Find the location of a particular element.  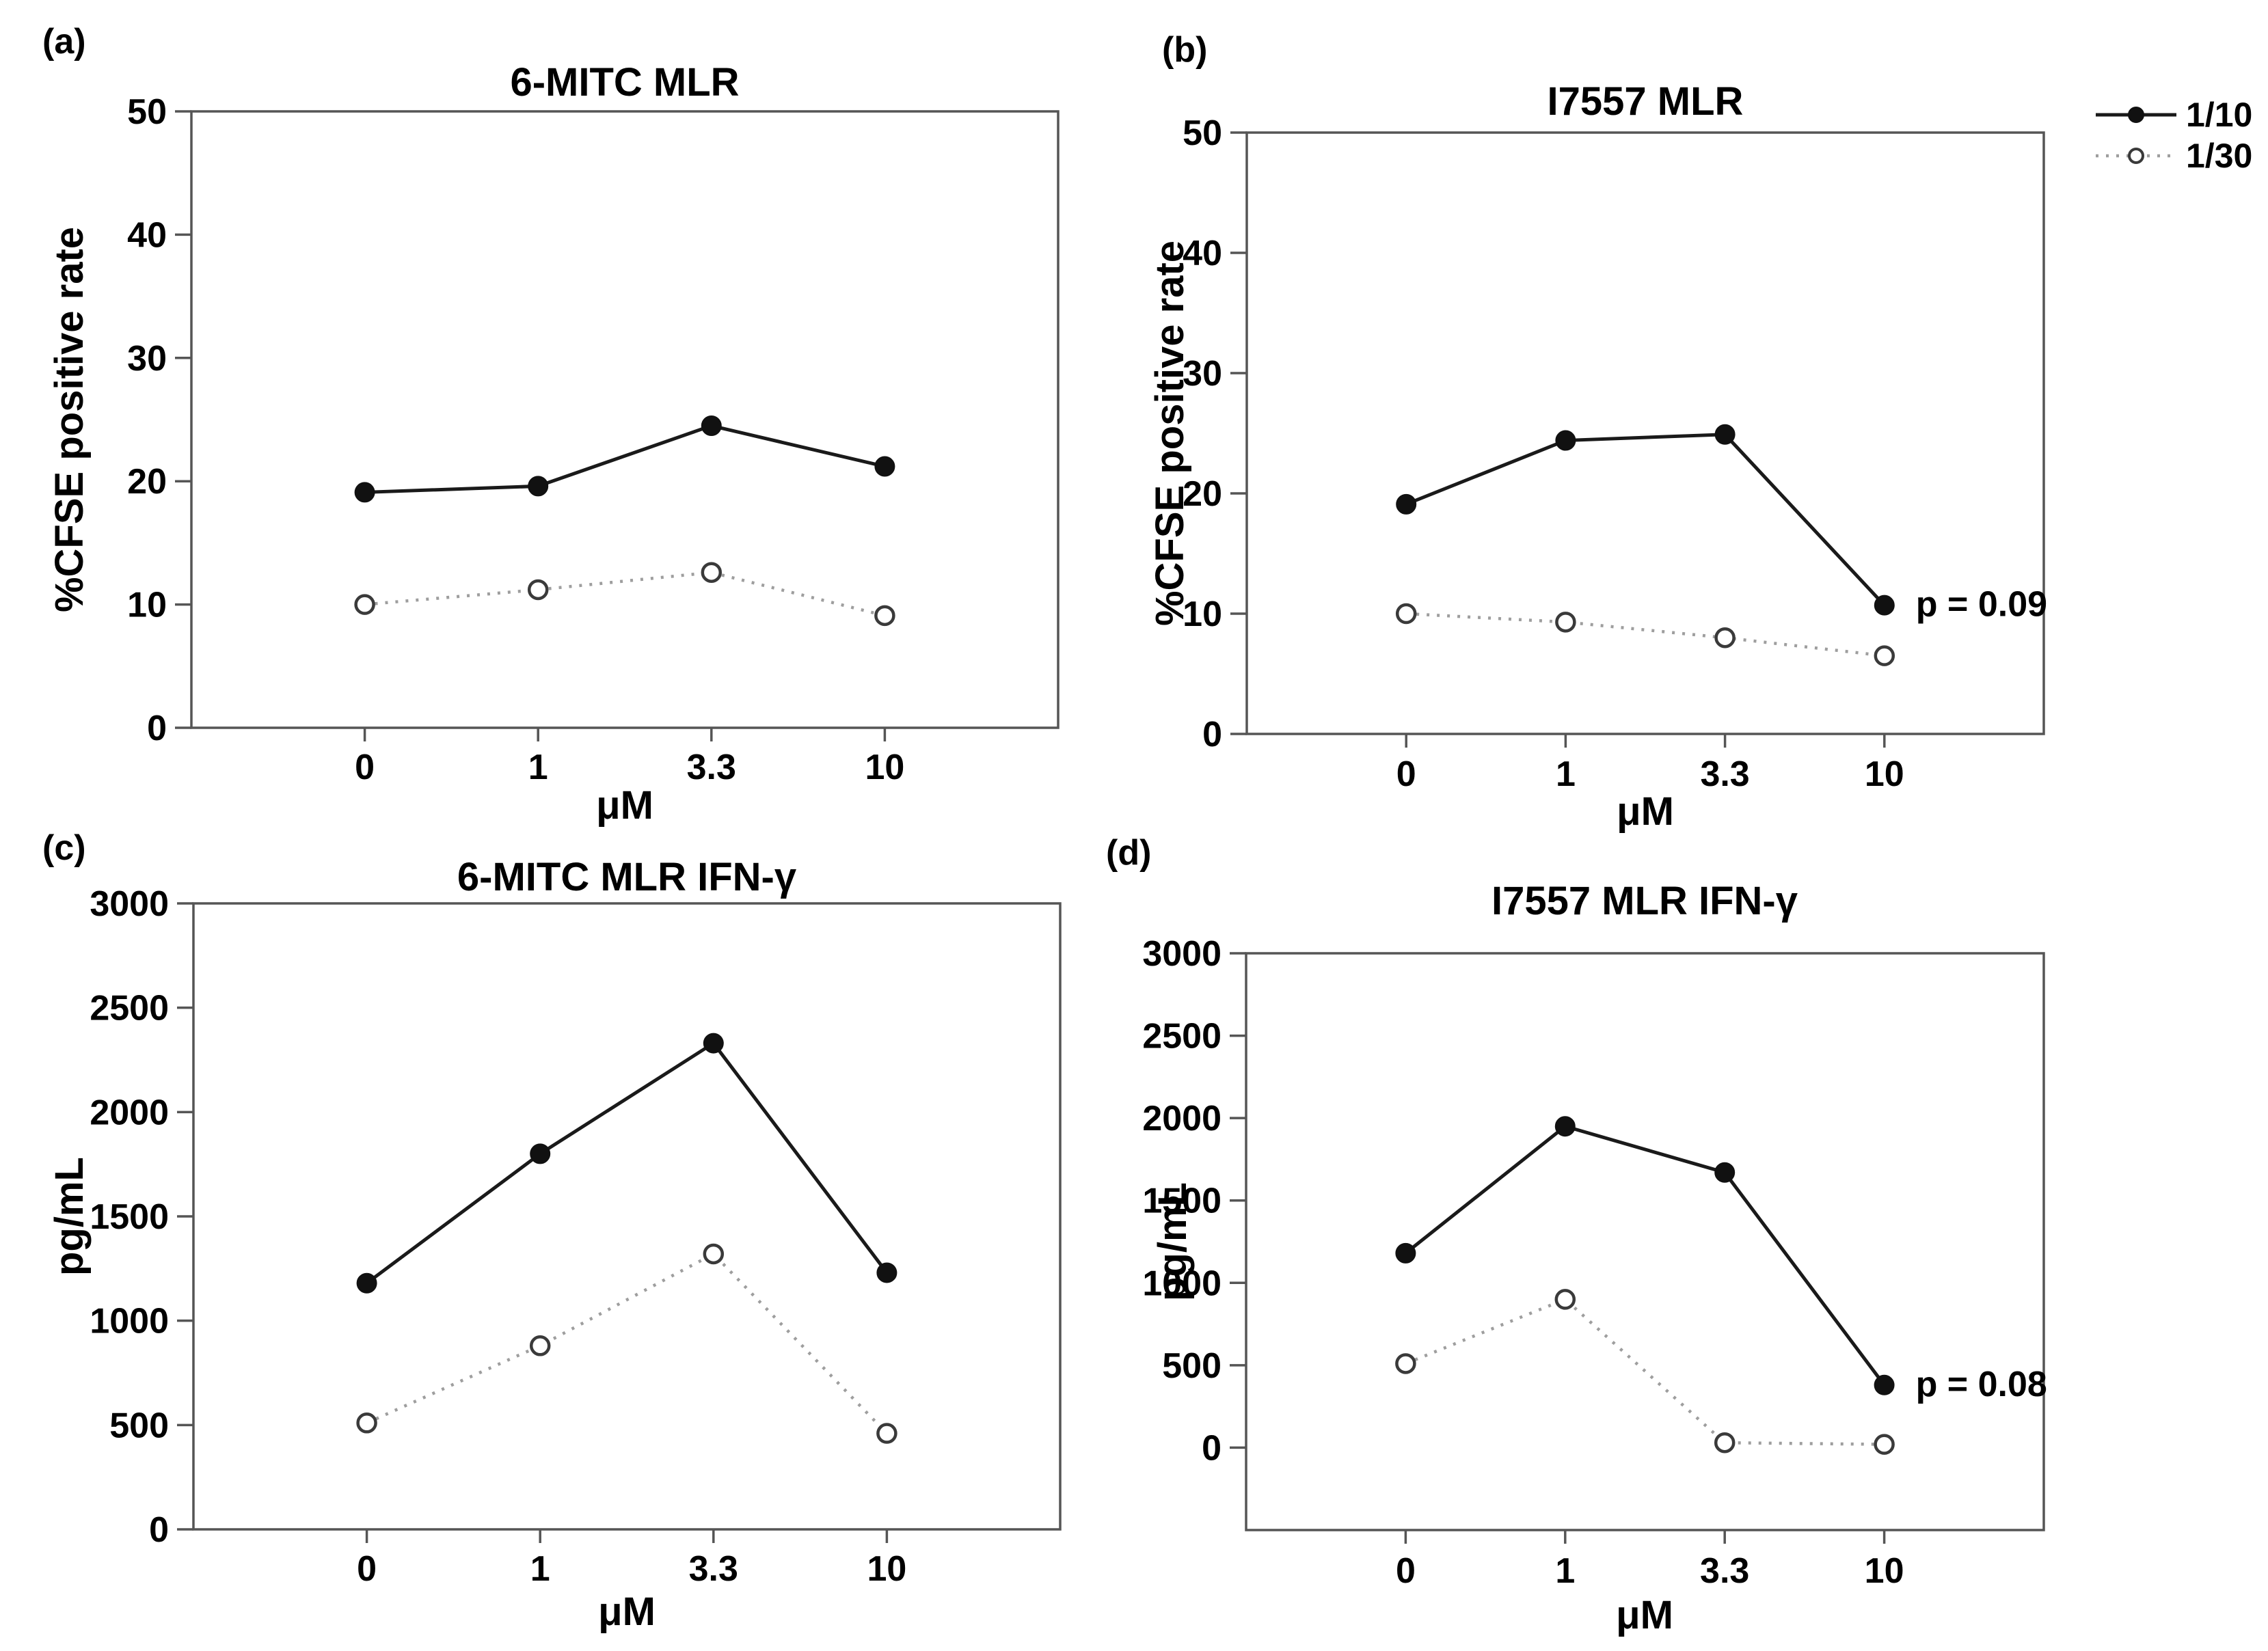

chart-title: I7557 MLR IFN-γ is located at coordinates (1644, 901).